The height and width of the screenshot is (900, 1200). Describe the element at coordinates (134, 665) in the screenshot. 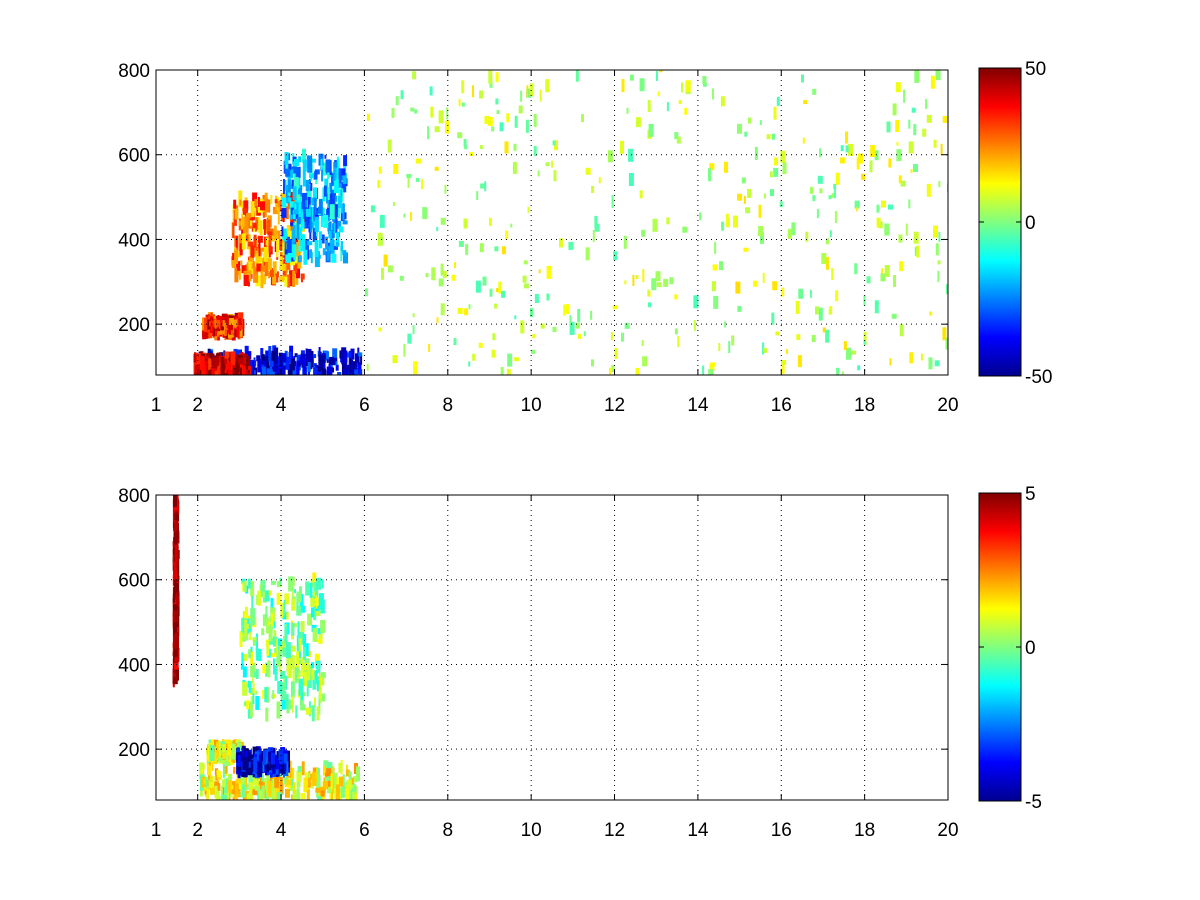

I see `y-tick-label: 400` at that location.